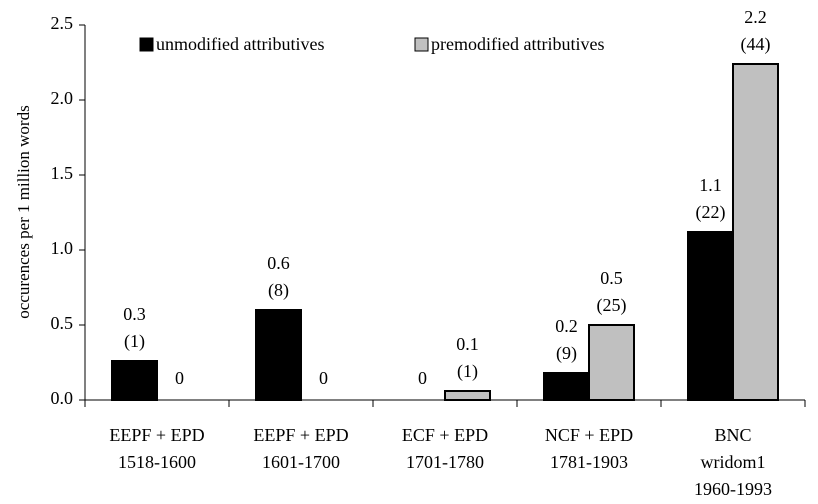  What do you see at coordinates (517, 44) in the screenshot?
I see `legend-label: premodified attributives` at bounding box center [517, 44].